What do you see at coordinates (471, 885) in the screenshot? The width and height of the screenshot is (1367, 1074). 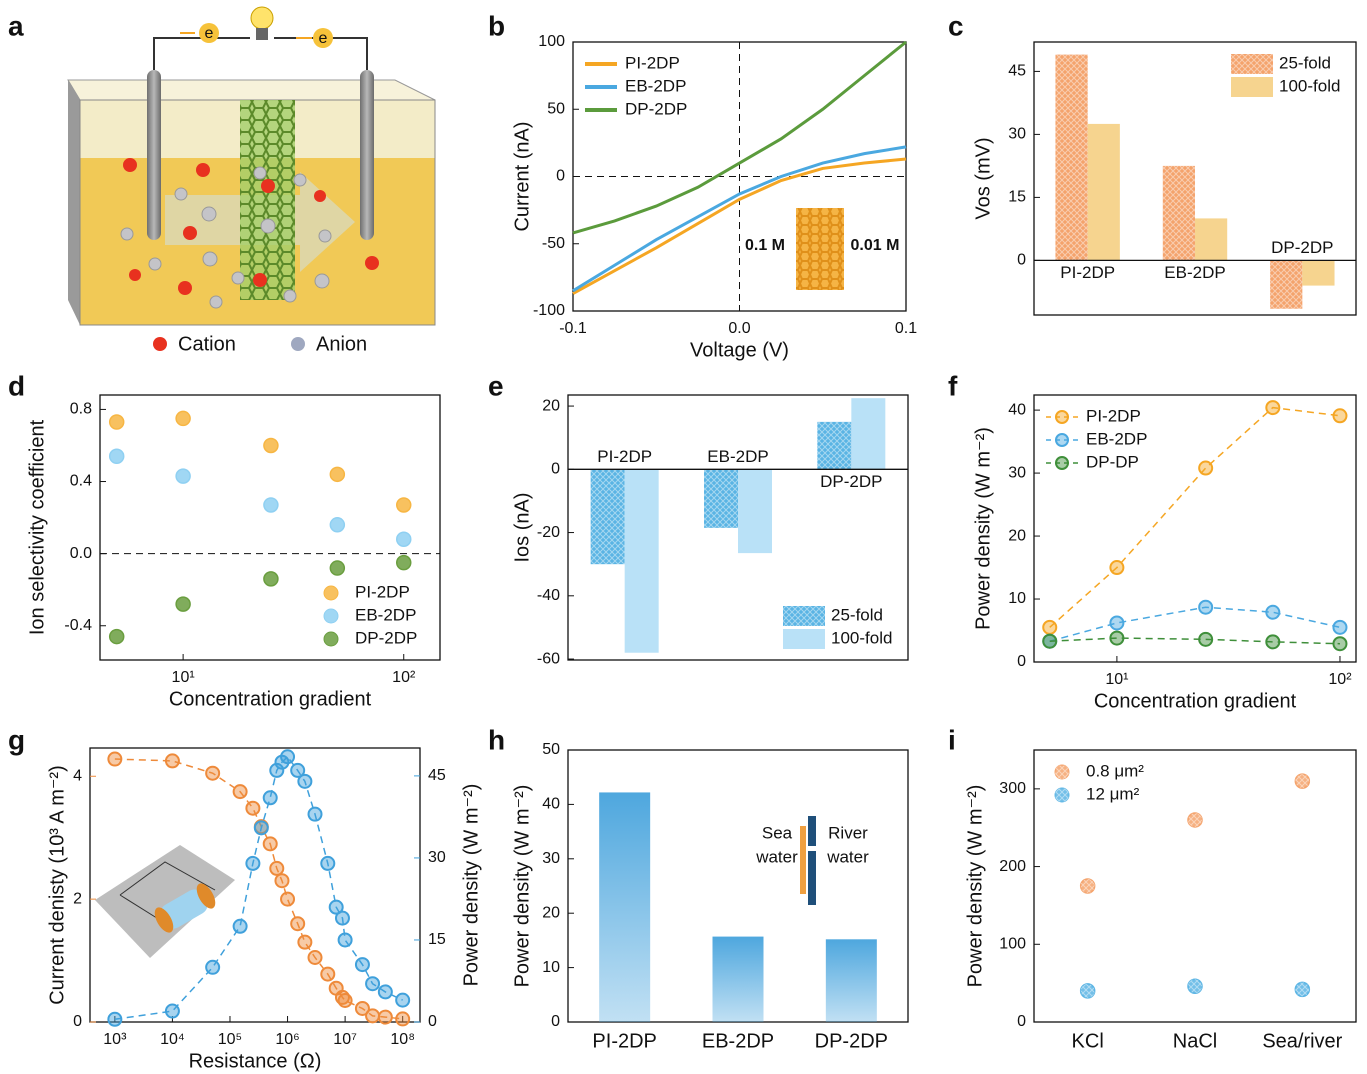 I see `y2-axis-label: Power density (W m⁻²)` at bounding box center [471, 885].